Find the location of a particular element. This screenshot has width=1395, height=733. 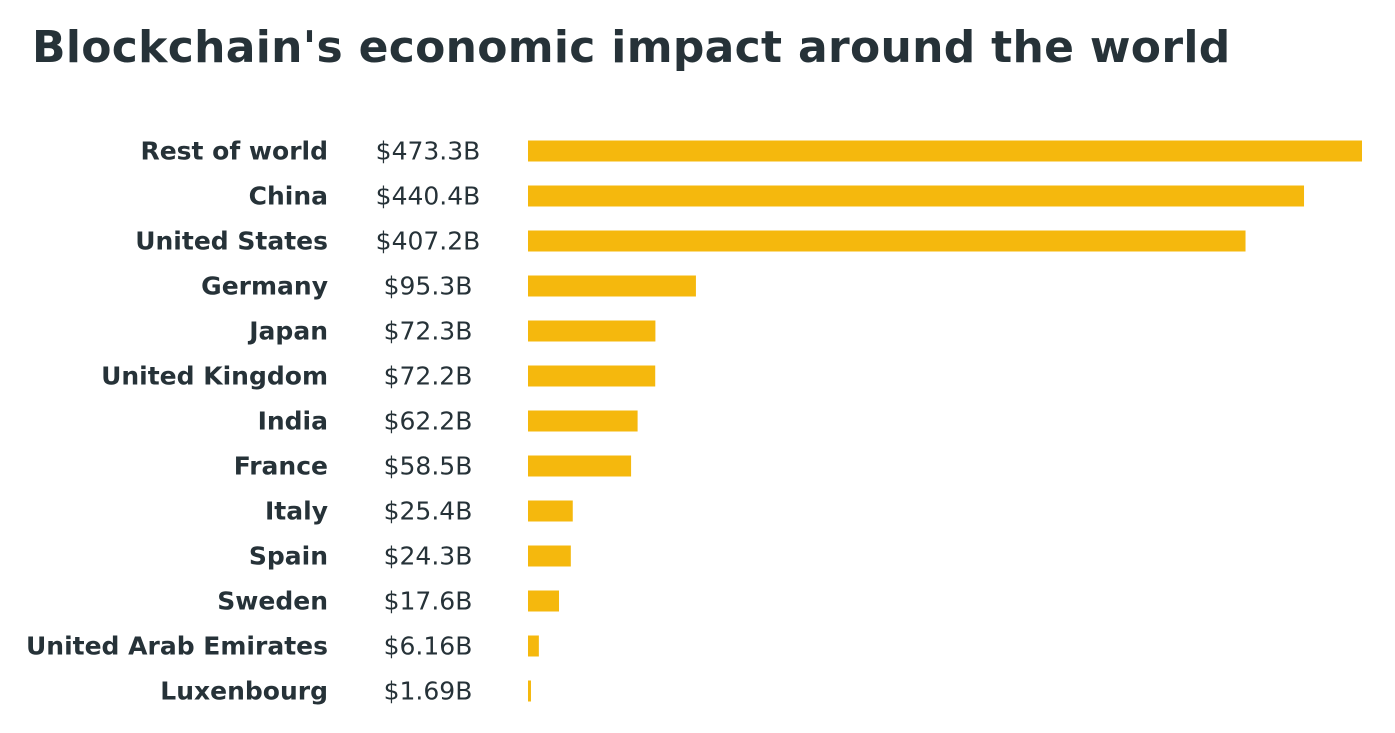

value-label: $6.16B is located at coordinates (428, 646).